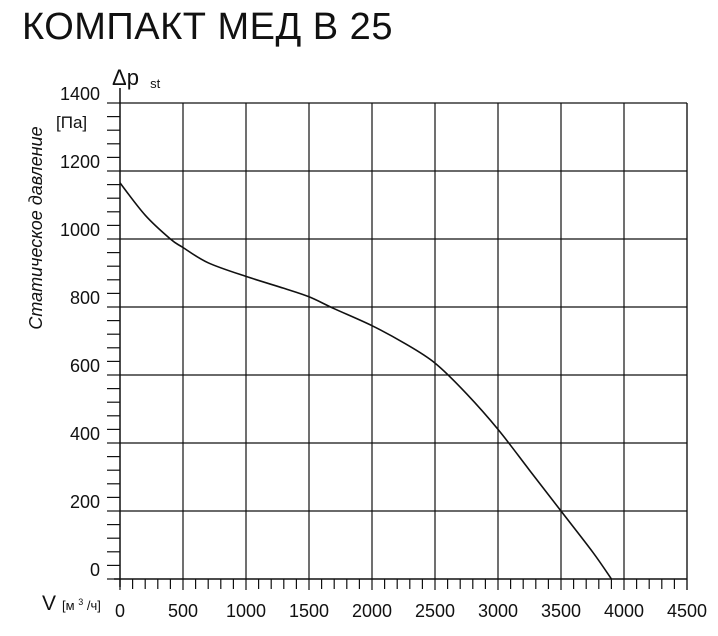  Describe the element at coordinates (49, 603) in the screenshot. I see `x-axis-symbol: V` at that location.